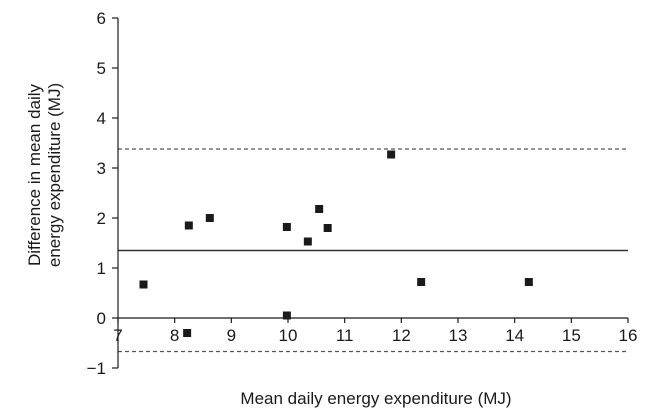  What do you see at coordinates (101, 118) in the screenshot?
I see `y-tick-label: 4` at bounding box center [101, 118].